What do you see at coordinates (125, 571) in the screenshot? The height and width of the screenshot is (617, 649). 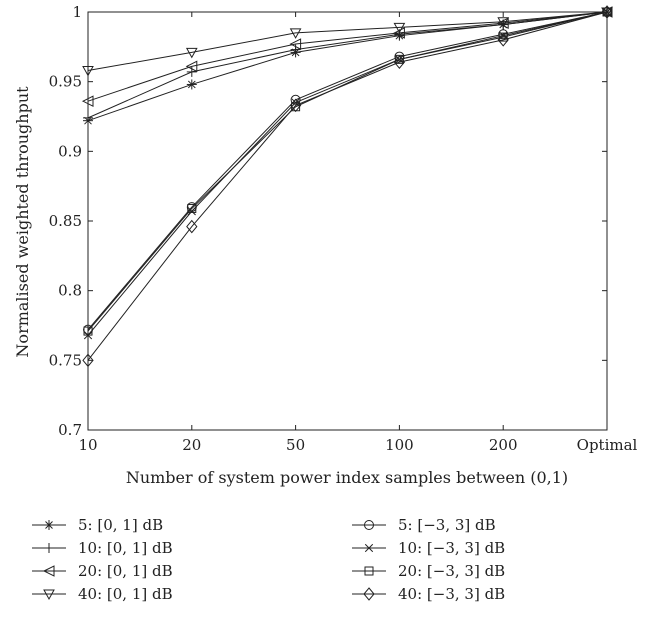 I see `legend-label: 20: [0, 1] dB` at bounding box center [125, 571].